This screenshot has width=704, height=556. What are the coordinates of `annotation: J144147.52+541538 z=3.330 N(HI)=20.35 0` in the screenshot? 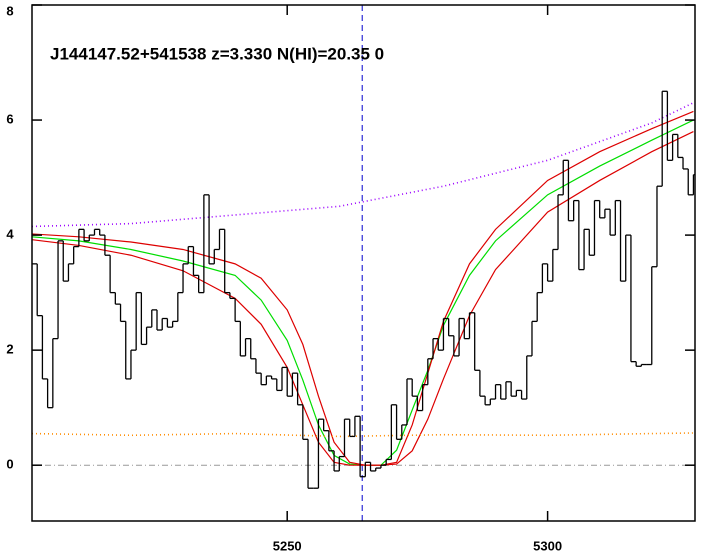 It's located at (217, 53).